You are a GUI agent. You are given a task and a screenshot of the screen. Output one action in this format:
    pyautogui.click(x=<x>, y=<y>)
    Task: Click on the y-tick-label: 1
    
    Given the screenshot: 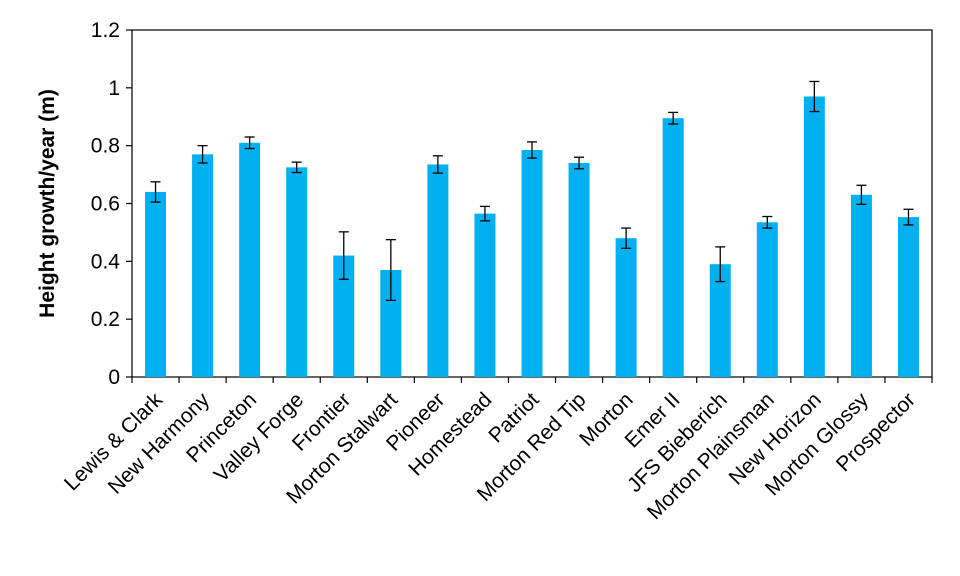 What is the action you would take?
    pyautogui.click(x=114, y=88)
    